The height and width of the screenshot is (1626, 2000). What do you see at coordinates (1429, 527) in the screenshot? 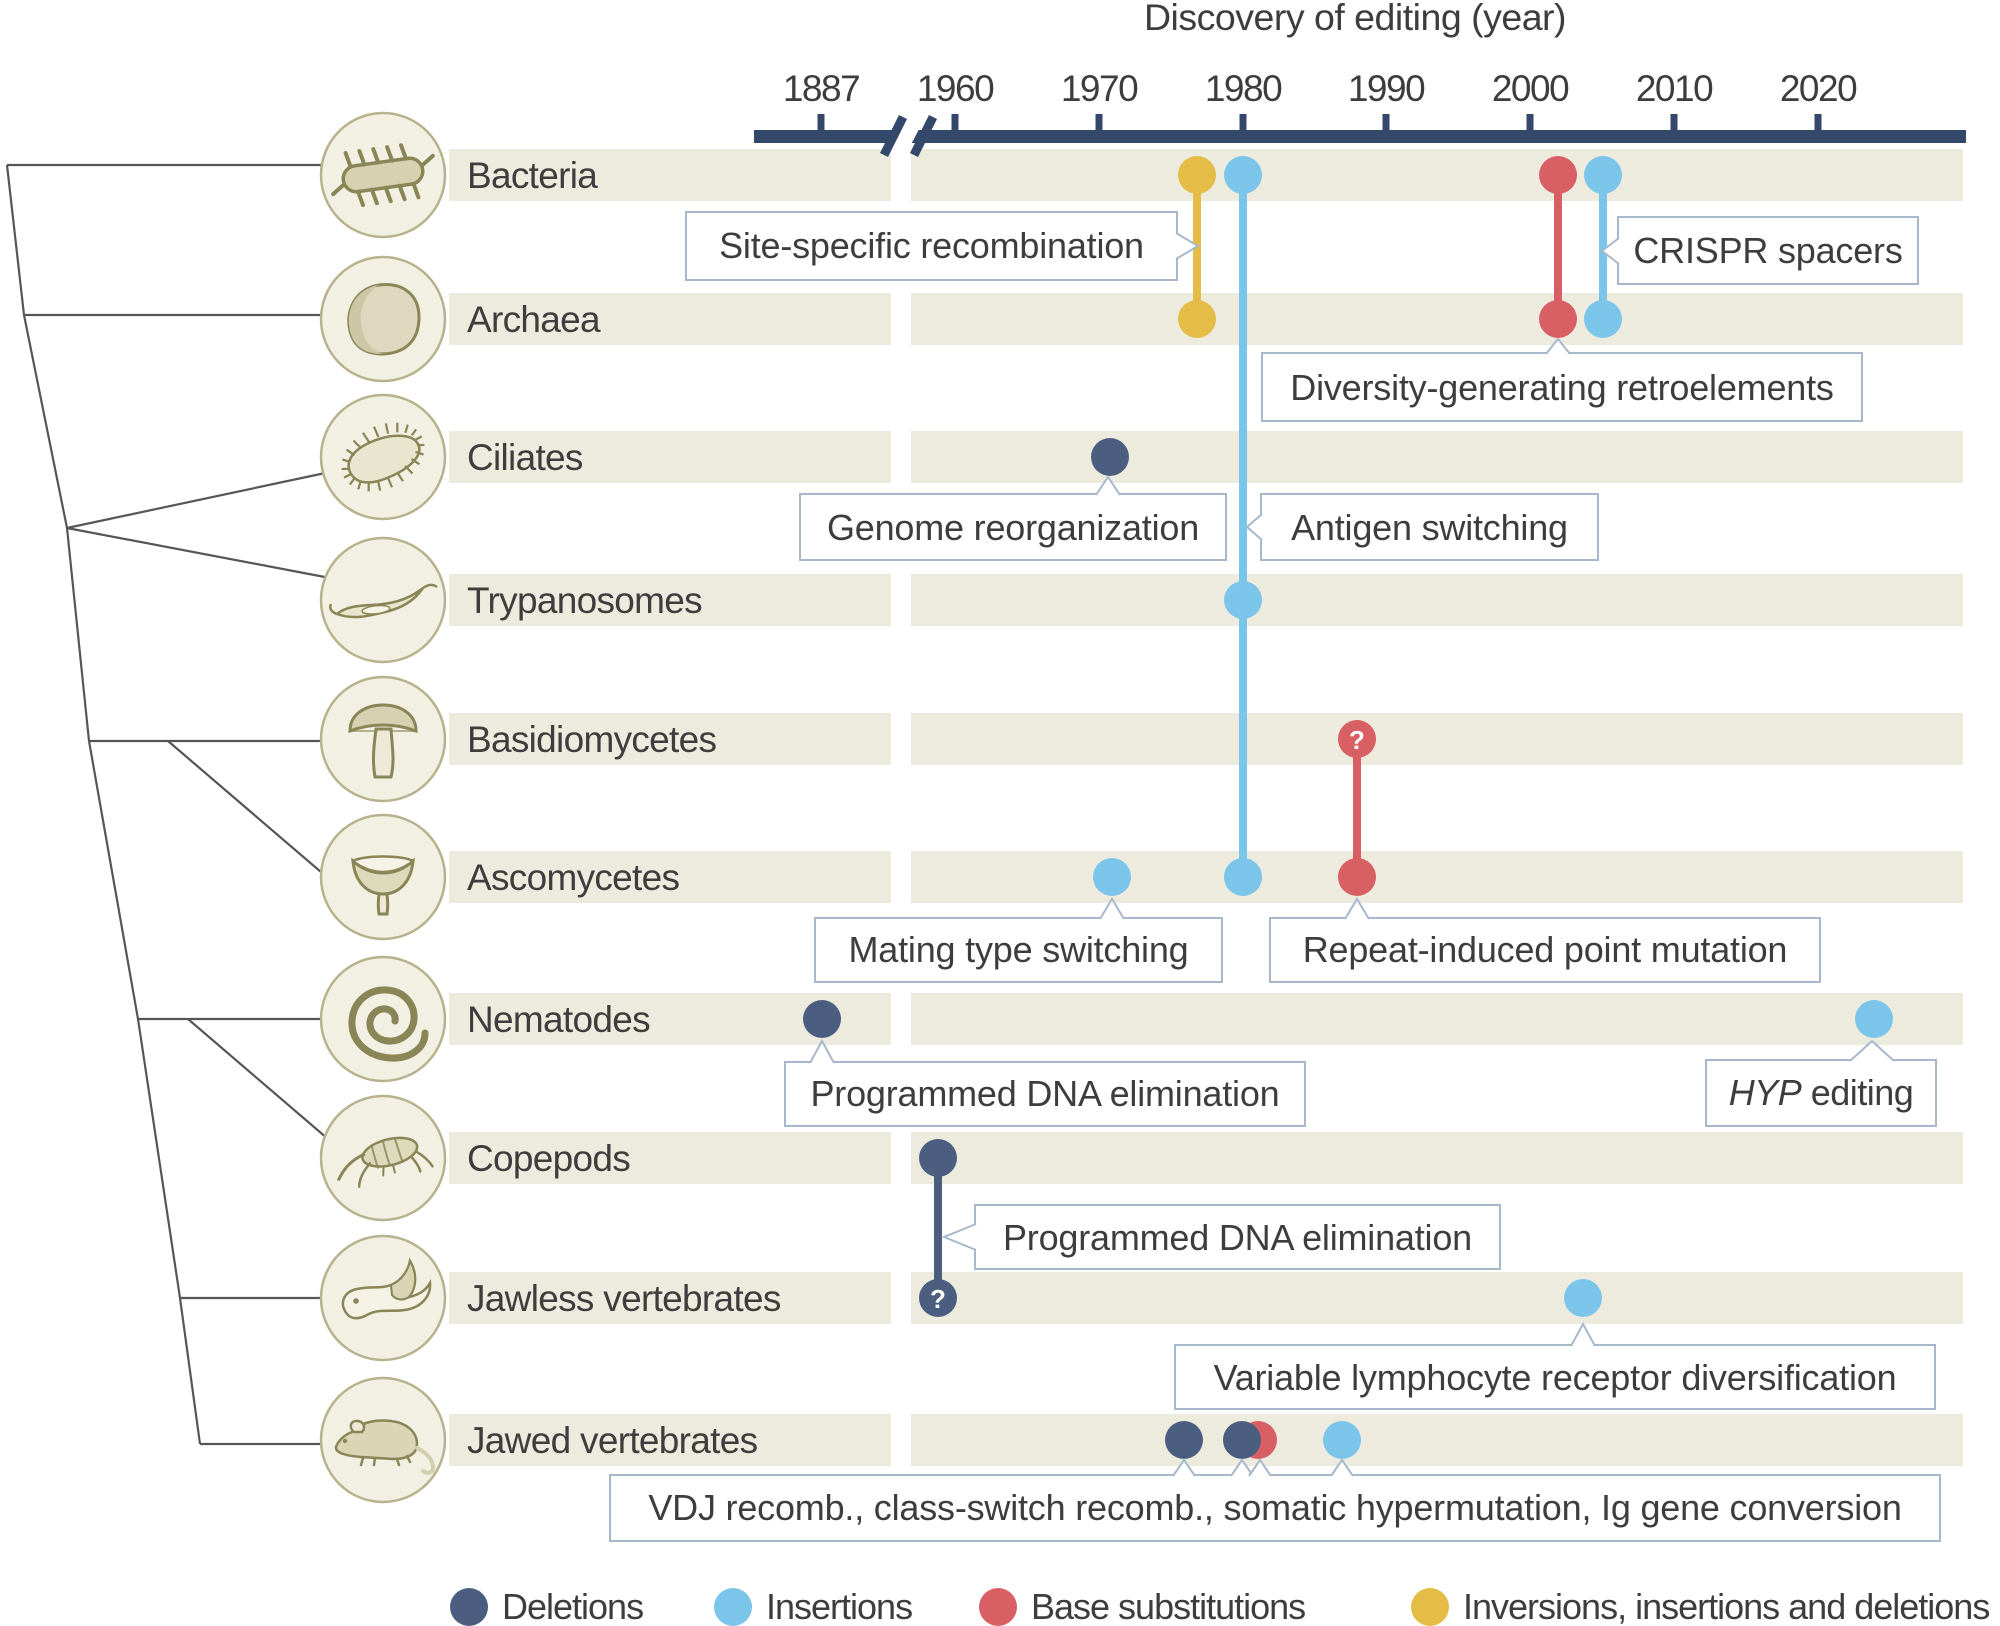
I see `svg-text: Antigen switching` at bounding box center [1429, 527].